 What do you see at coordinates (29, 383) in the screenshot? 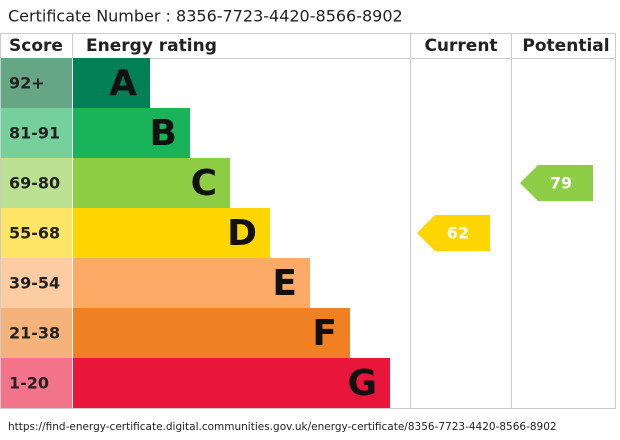
I see `score-label: 1-20` at bounding box center [29, 383].